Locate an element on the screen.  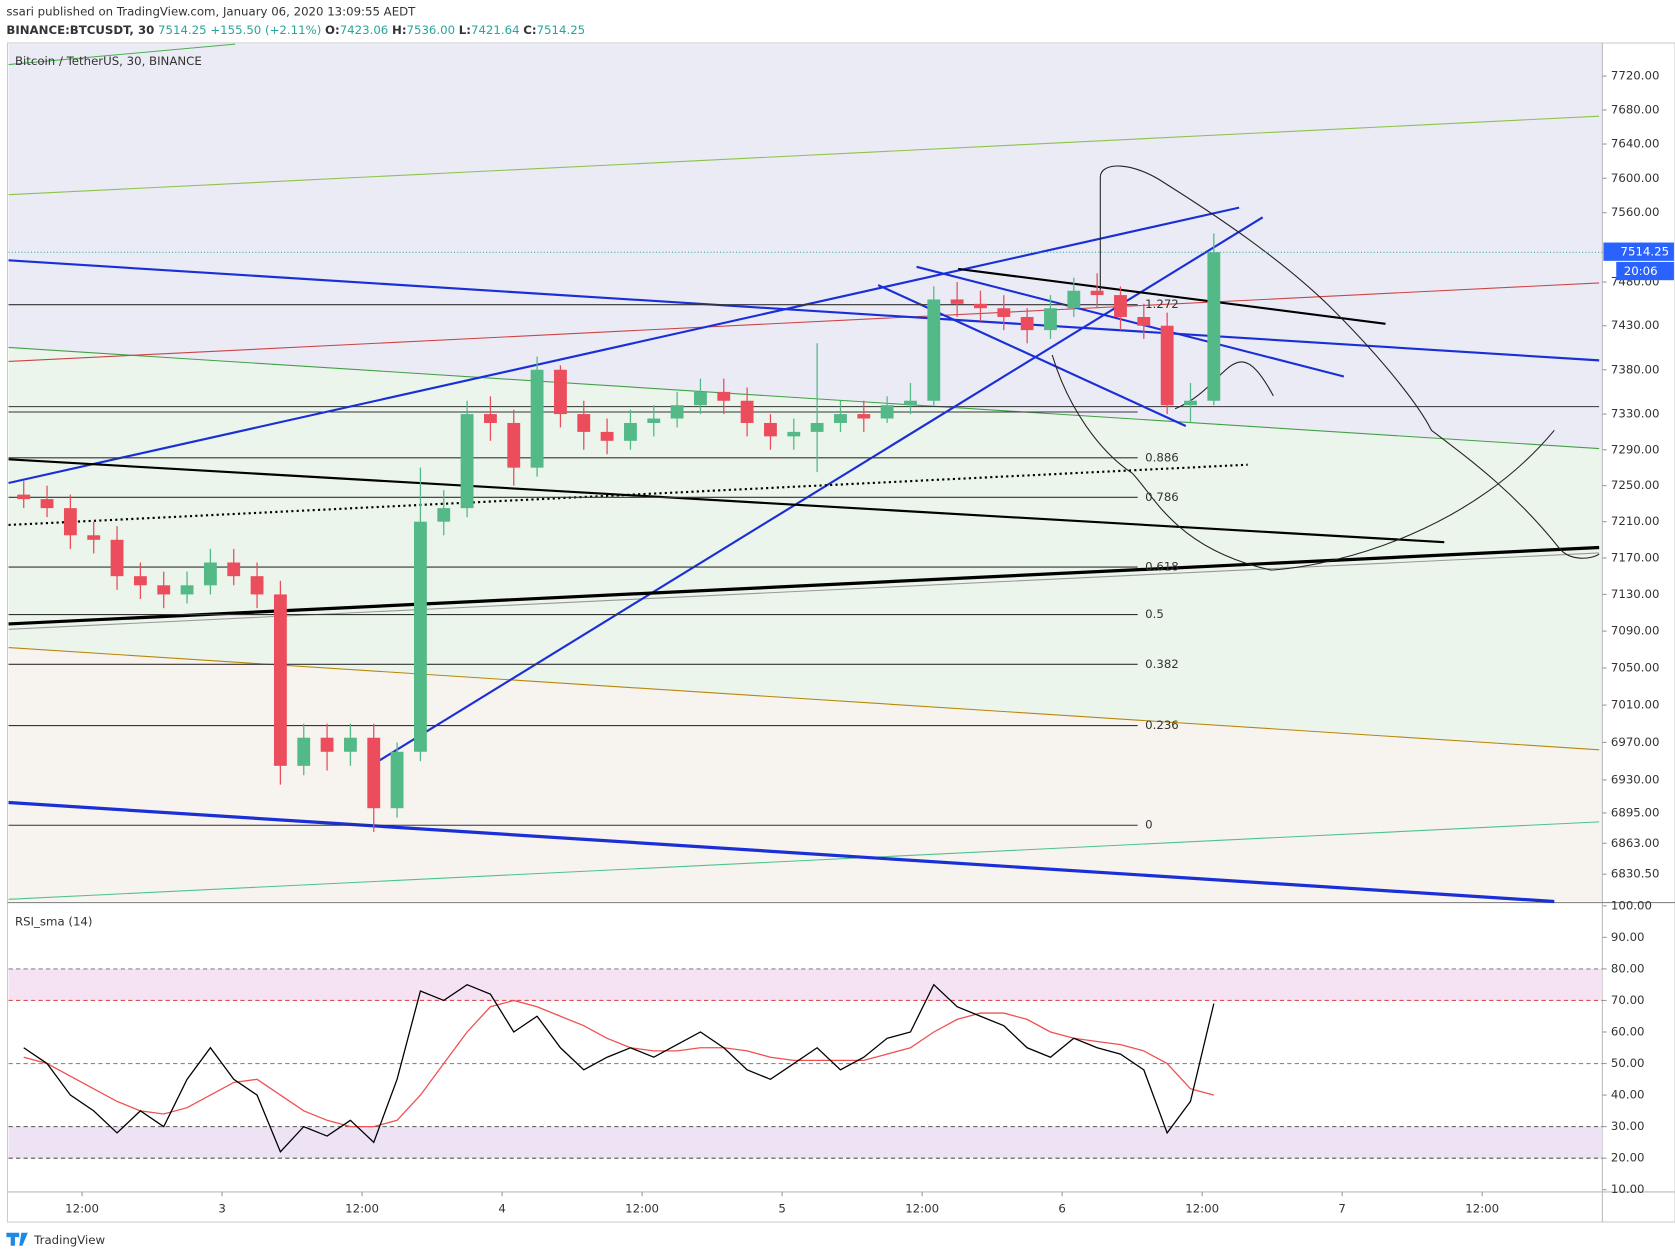
chart-title: Bitcoin / TetherUS, 30, BINANCE is located at coordinates (108, 61).